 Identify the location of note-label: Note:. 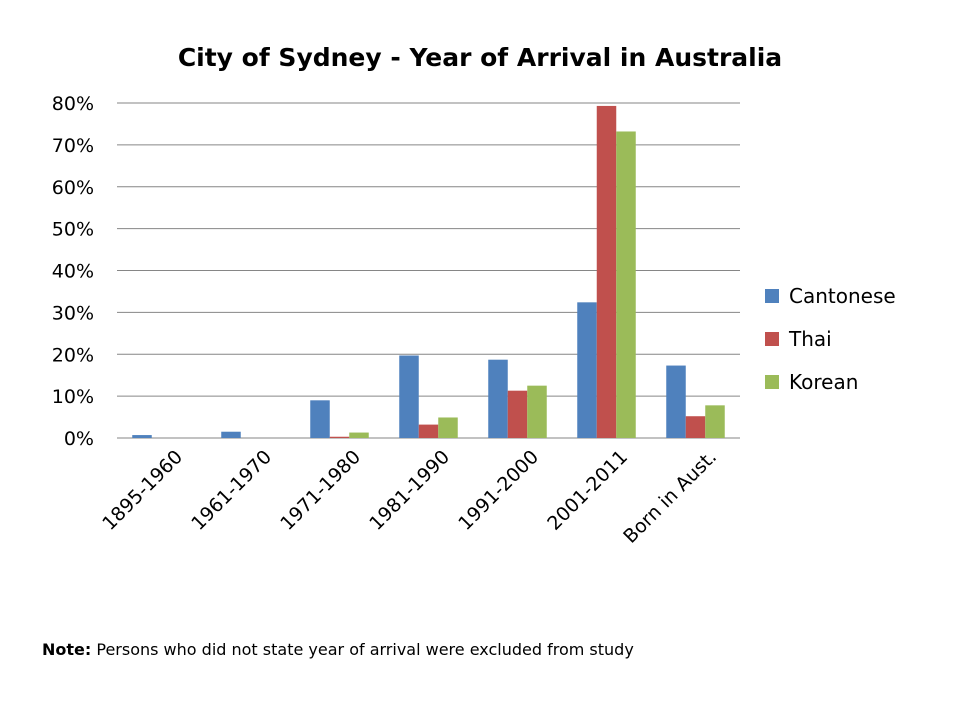
(67, 649).